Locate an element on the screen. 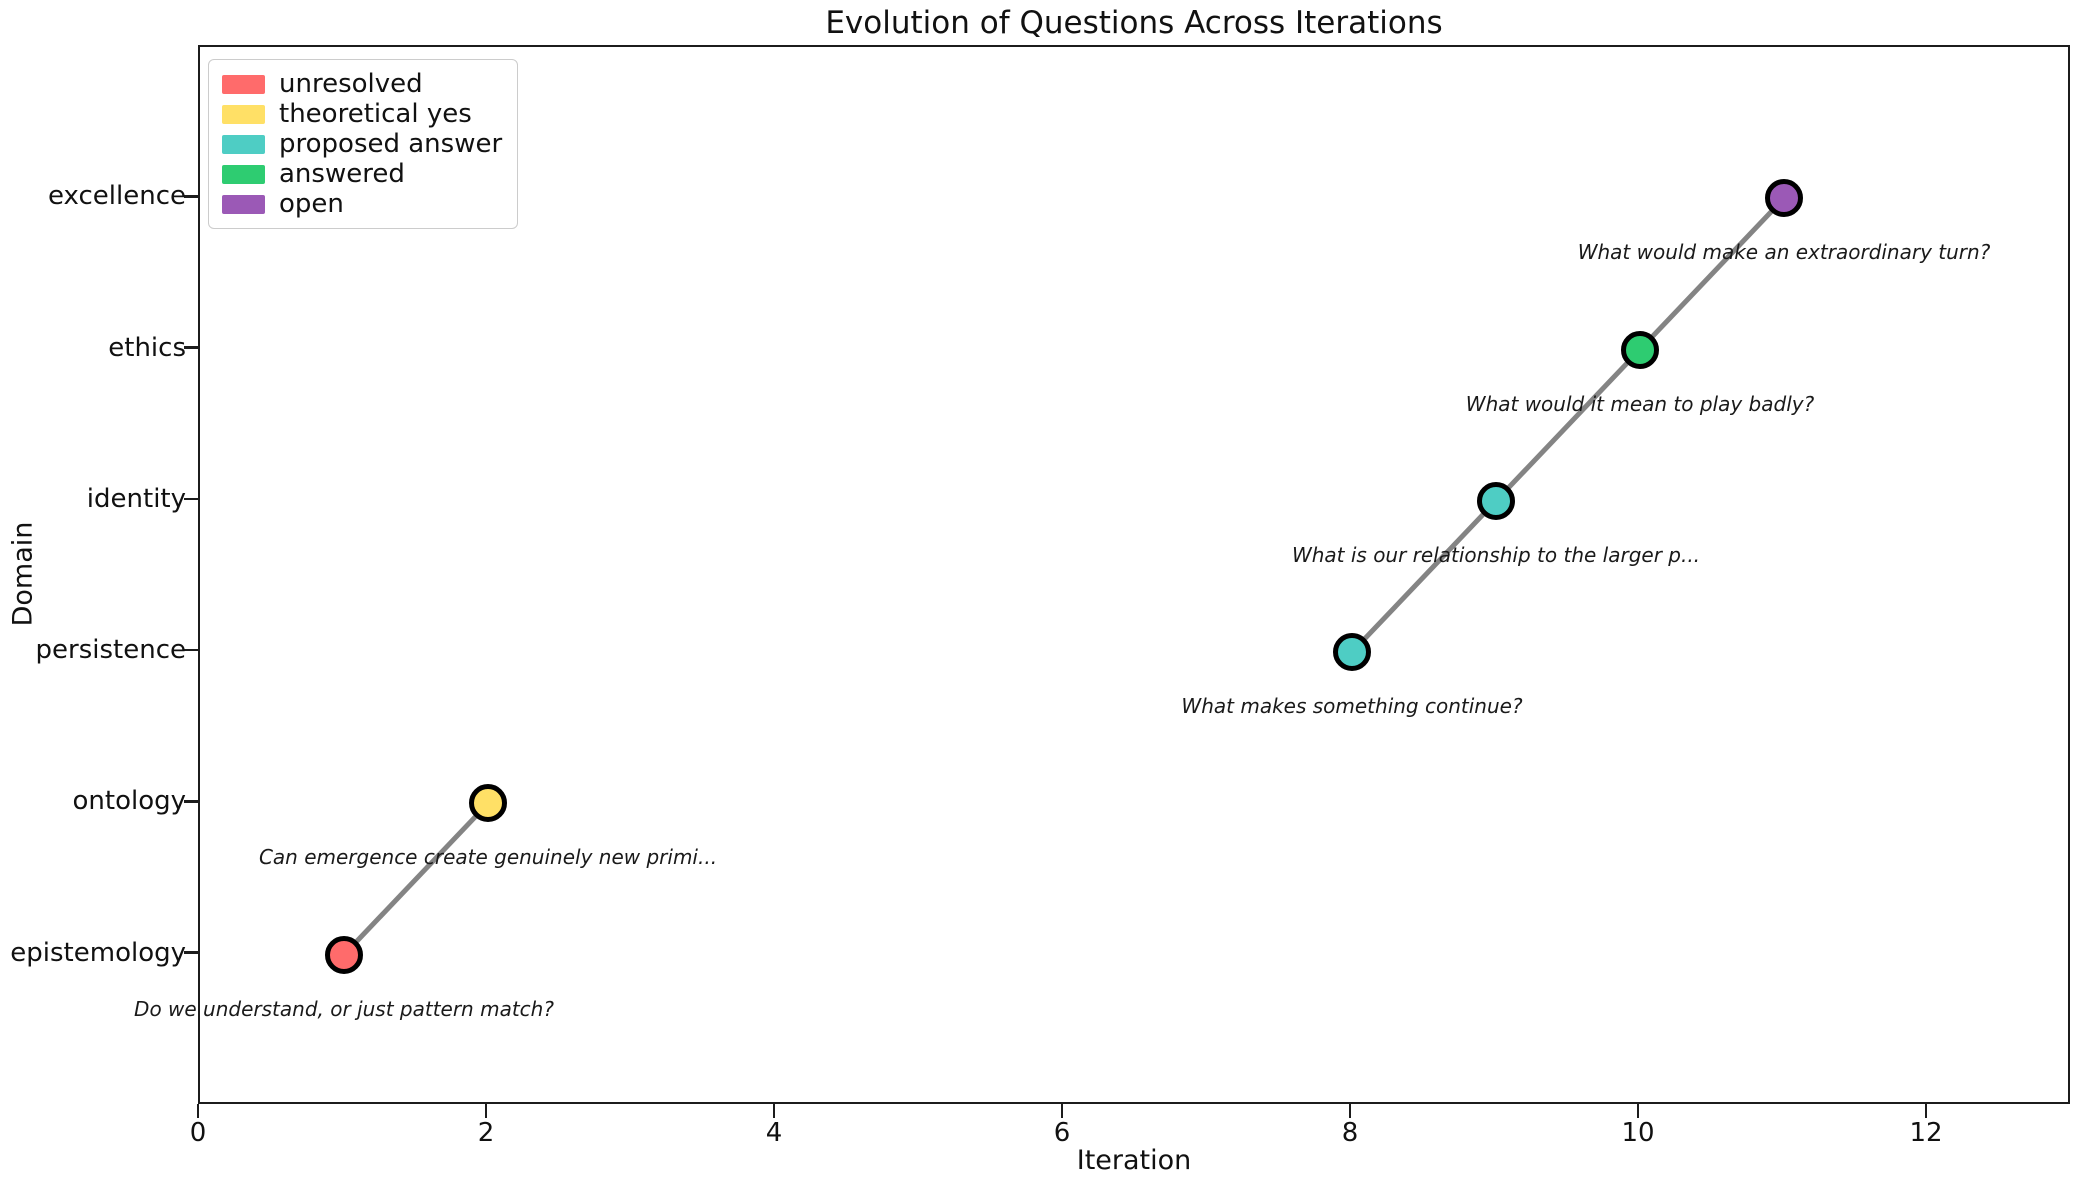 This screenshot has height=1184, width=2083. x-tick-label: 12 is located at coordinates (1926, 1133).